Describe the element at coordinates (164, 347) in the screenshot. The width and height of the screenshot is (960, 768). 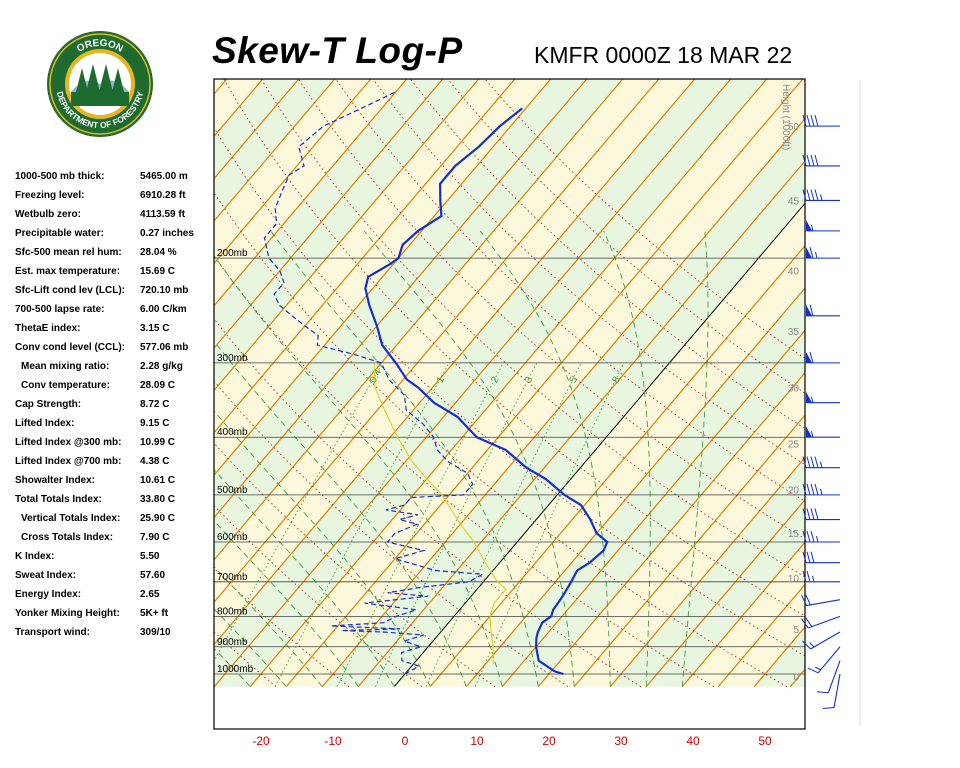
I see `index-value: 577.06 mb` at that location.